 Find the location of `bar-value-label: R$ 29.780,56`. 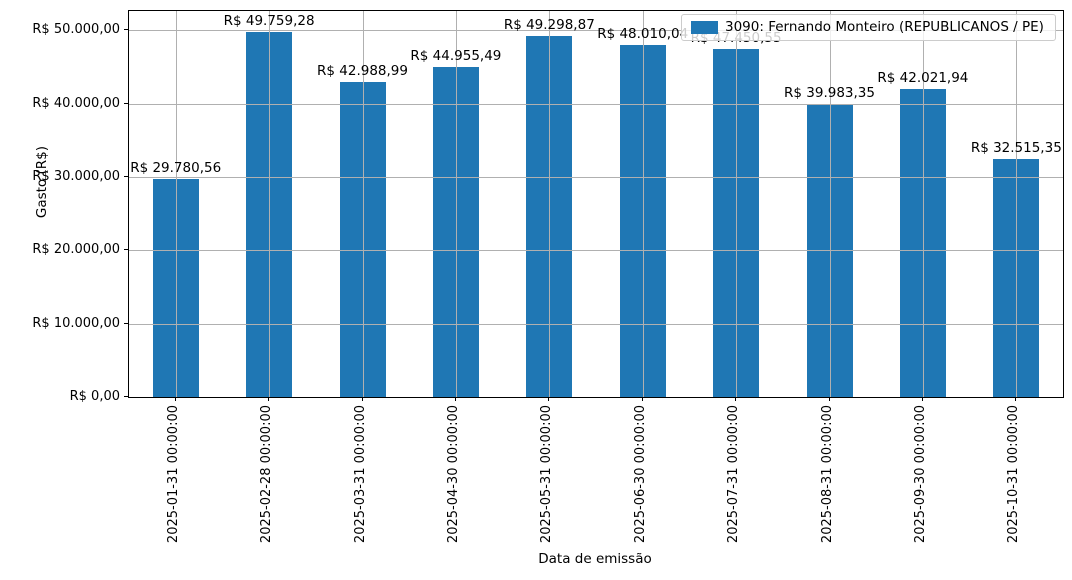

bar-value-label: R$ 29.780,56 is located at coordinates (176, 167).